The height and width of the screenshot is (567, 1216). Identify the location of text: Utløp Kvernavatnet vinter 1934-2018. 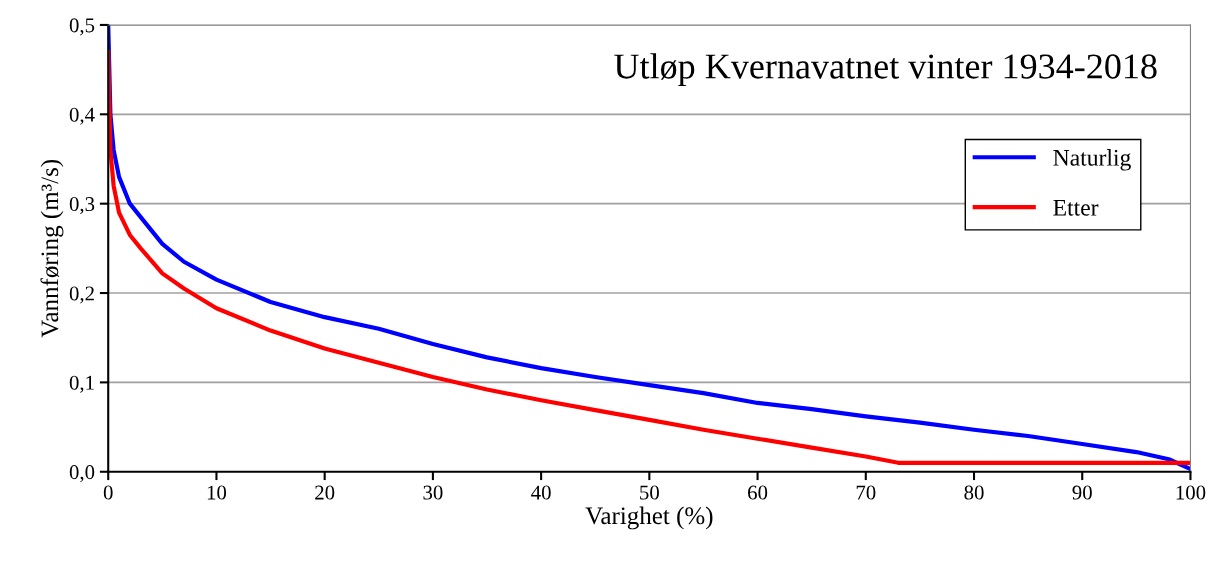
(885, 69).